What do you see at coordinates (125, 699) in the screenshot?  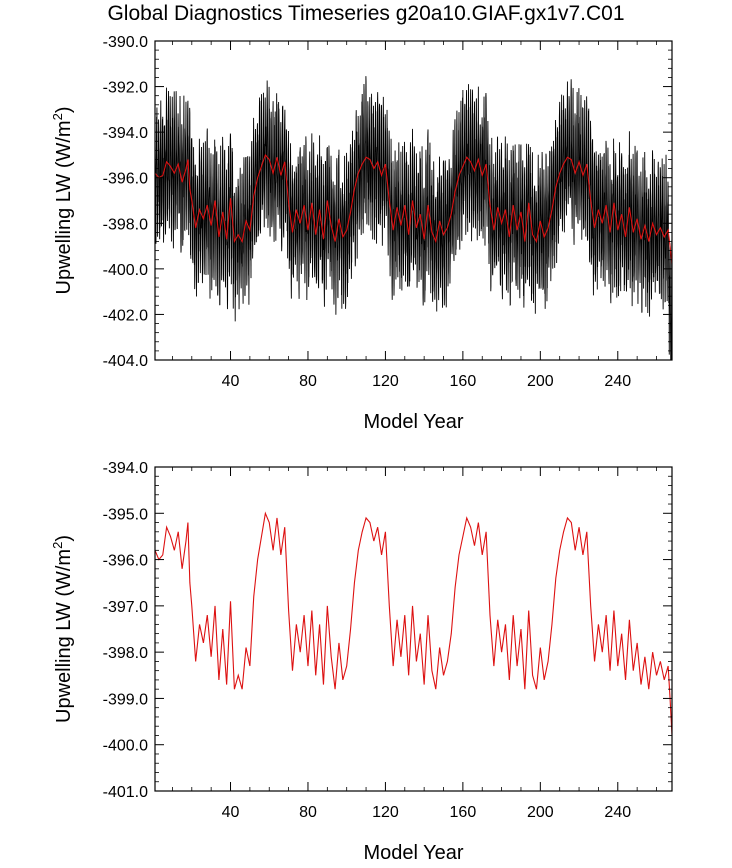 I see `y-tick-label: -399.0` at bounding box center [125, 699].